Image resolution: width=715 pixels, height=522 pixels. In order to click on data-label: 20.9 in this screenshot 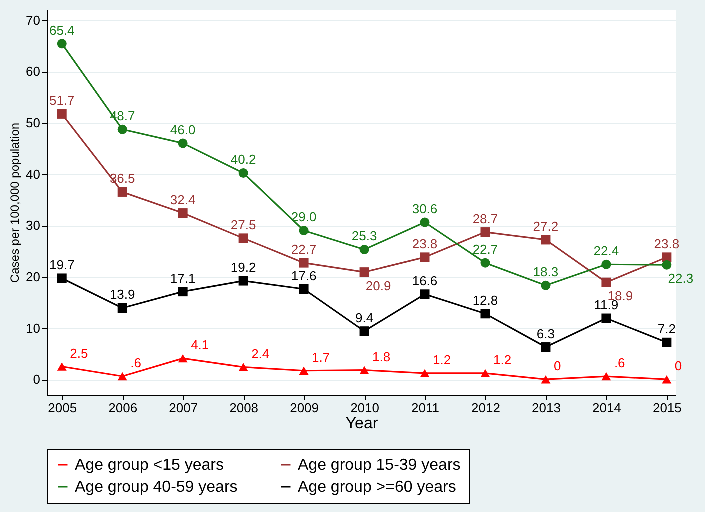, I will do `click(379, 286)`.